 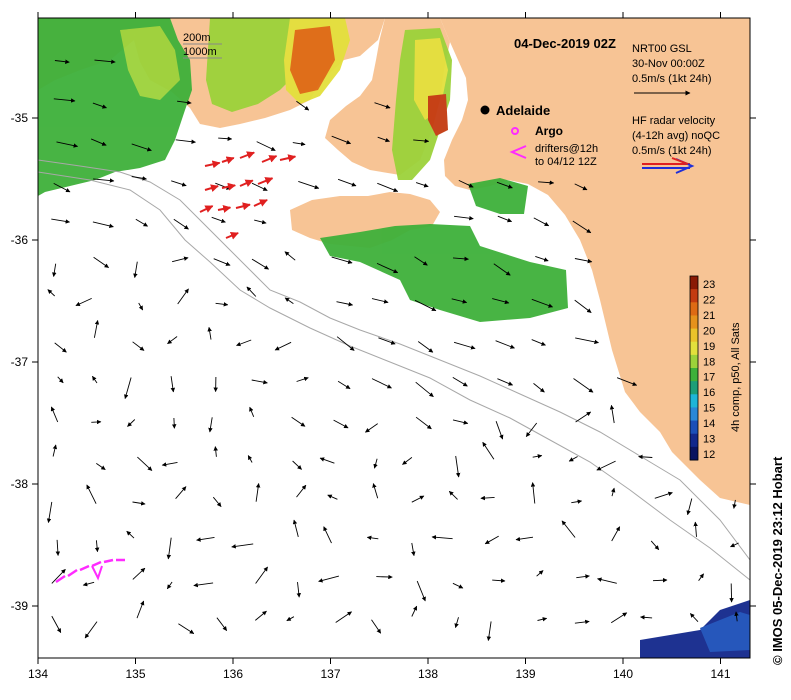 What do you see at coordinates (518, 152) in the screenshot?
I see `drifter-legend-icon` at bounding box center [518, 152].